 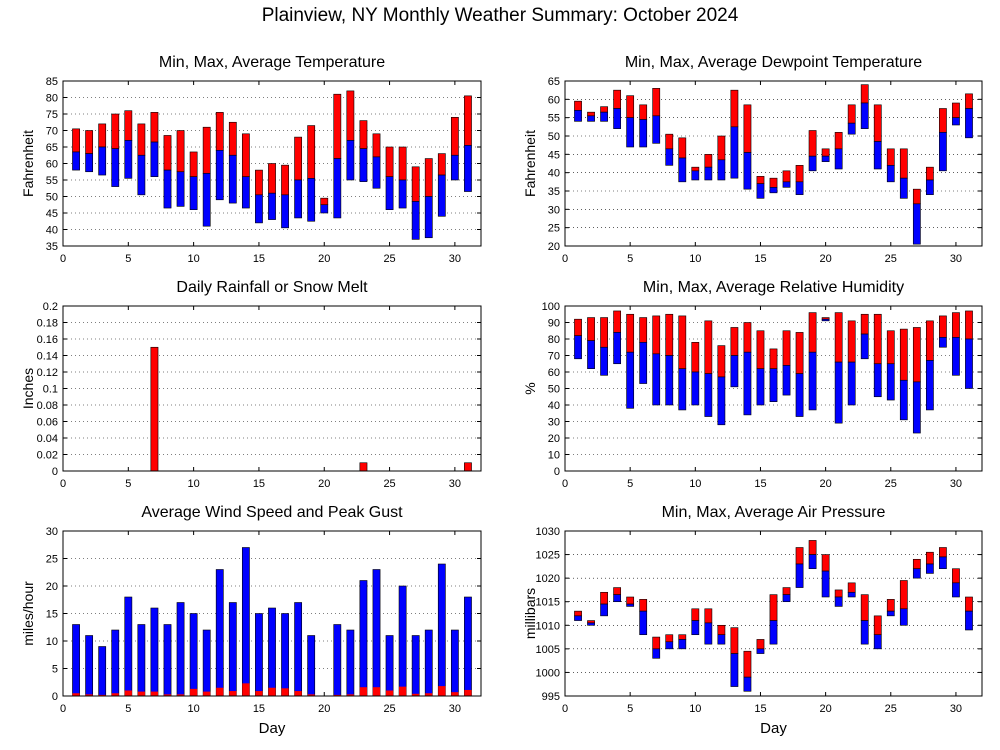 I want to click on rainfall-ytick-label: 0.2, so click(x=50, y=307).